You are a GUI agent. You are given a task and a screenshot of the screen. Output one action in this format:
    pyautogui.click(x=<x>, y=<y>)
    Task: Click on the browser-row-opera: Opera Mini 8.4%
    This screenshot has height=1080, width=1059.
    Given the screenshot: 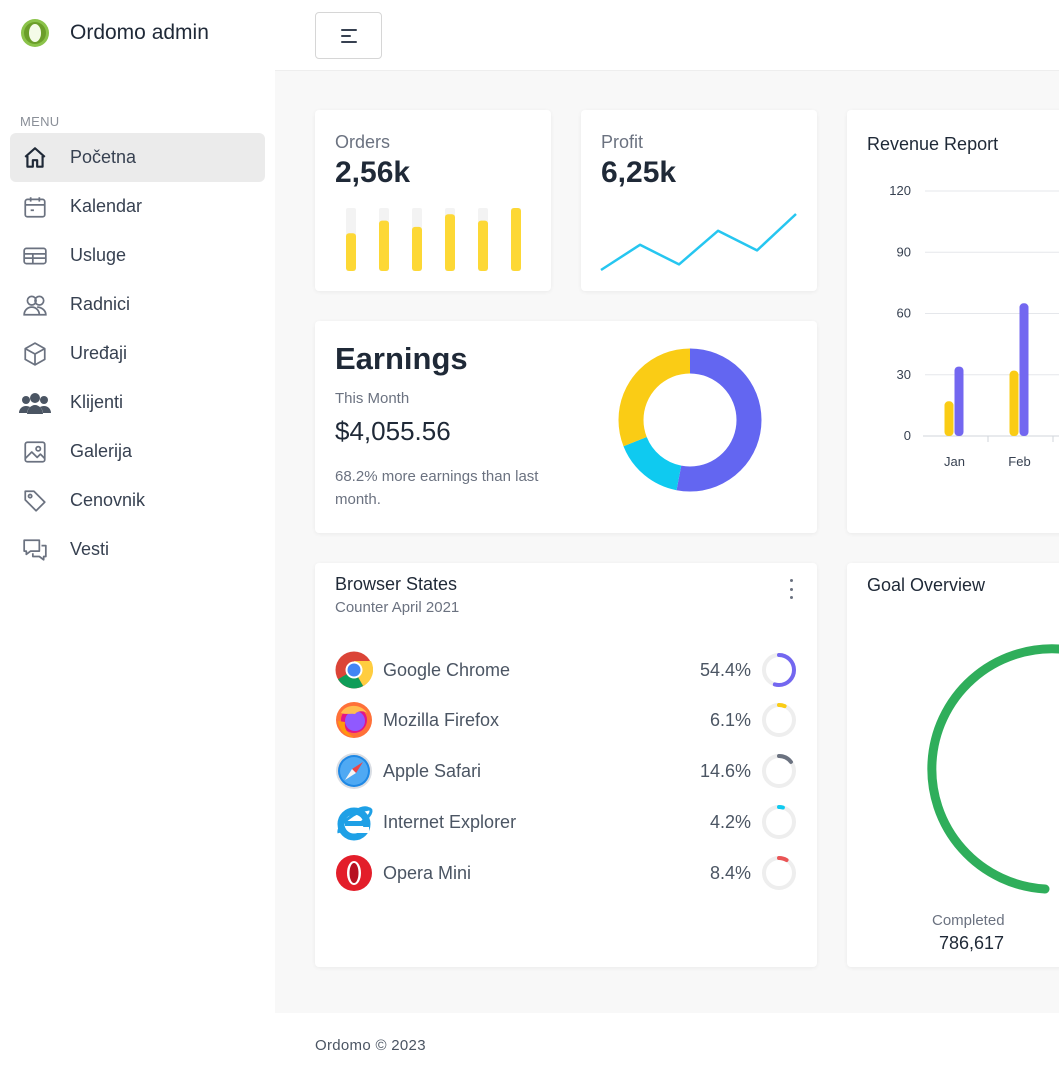 What is the action you would take?
    pyautogui.click(x=566, y=873)
    